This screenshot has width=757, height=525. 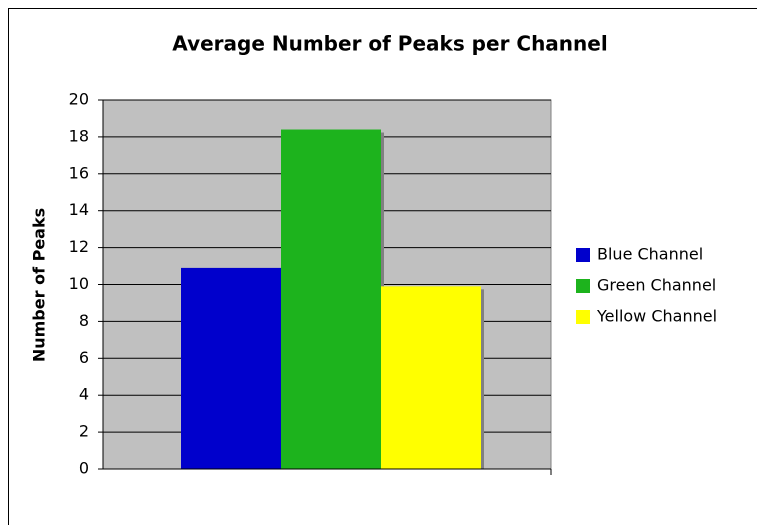 I want to click on y-tick-label: 12, so click(x=79, y=246).